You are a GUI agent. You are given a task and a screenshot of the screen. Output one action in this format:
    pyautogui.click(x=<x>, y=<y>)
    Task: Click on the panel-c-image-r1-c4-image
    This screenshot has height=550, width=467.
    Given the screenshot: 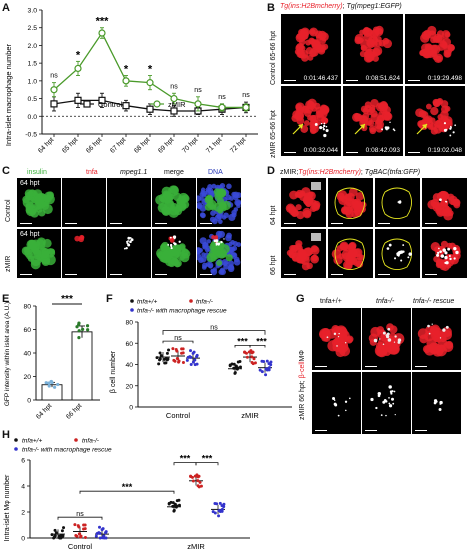 What is the action you would take?
    pyautogui.click(x=172, y=201)
    